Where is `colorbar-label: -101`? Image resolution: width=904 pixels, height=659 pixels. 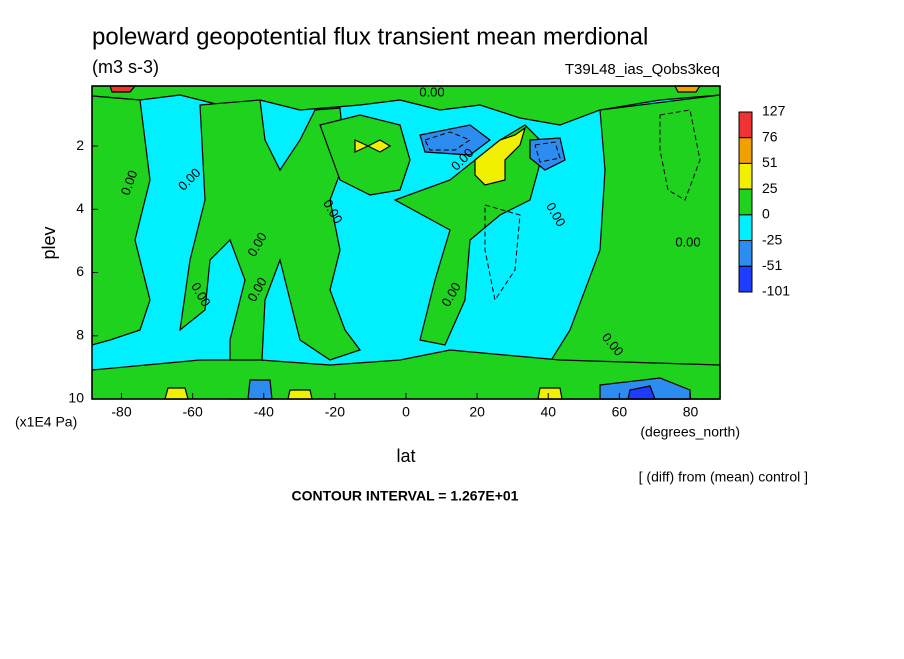 colorbar-label: -101 is located at coordinates (776, 291).